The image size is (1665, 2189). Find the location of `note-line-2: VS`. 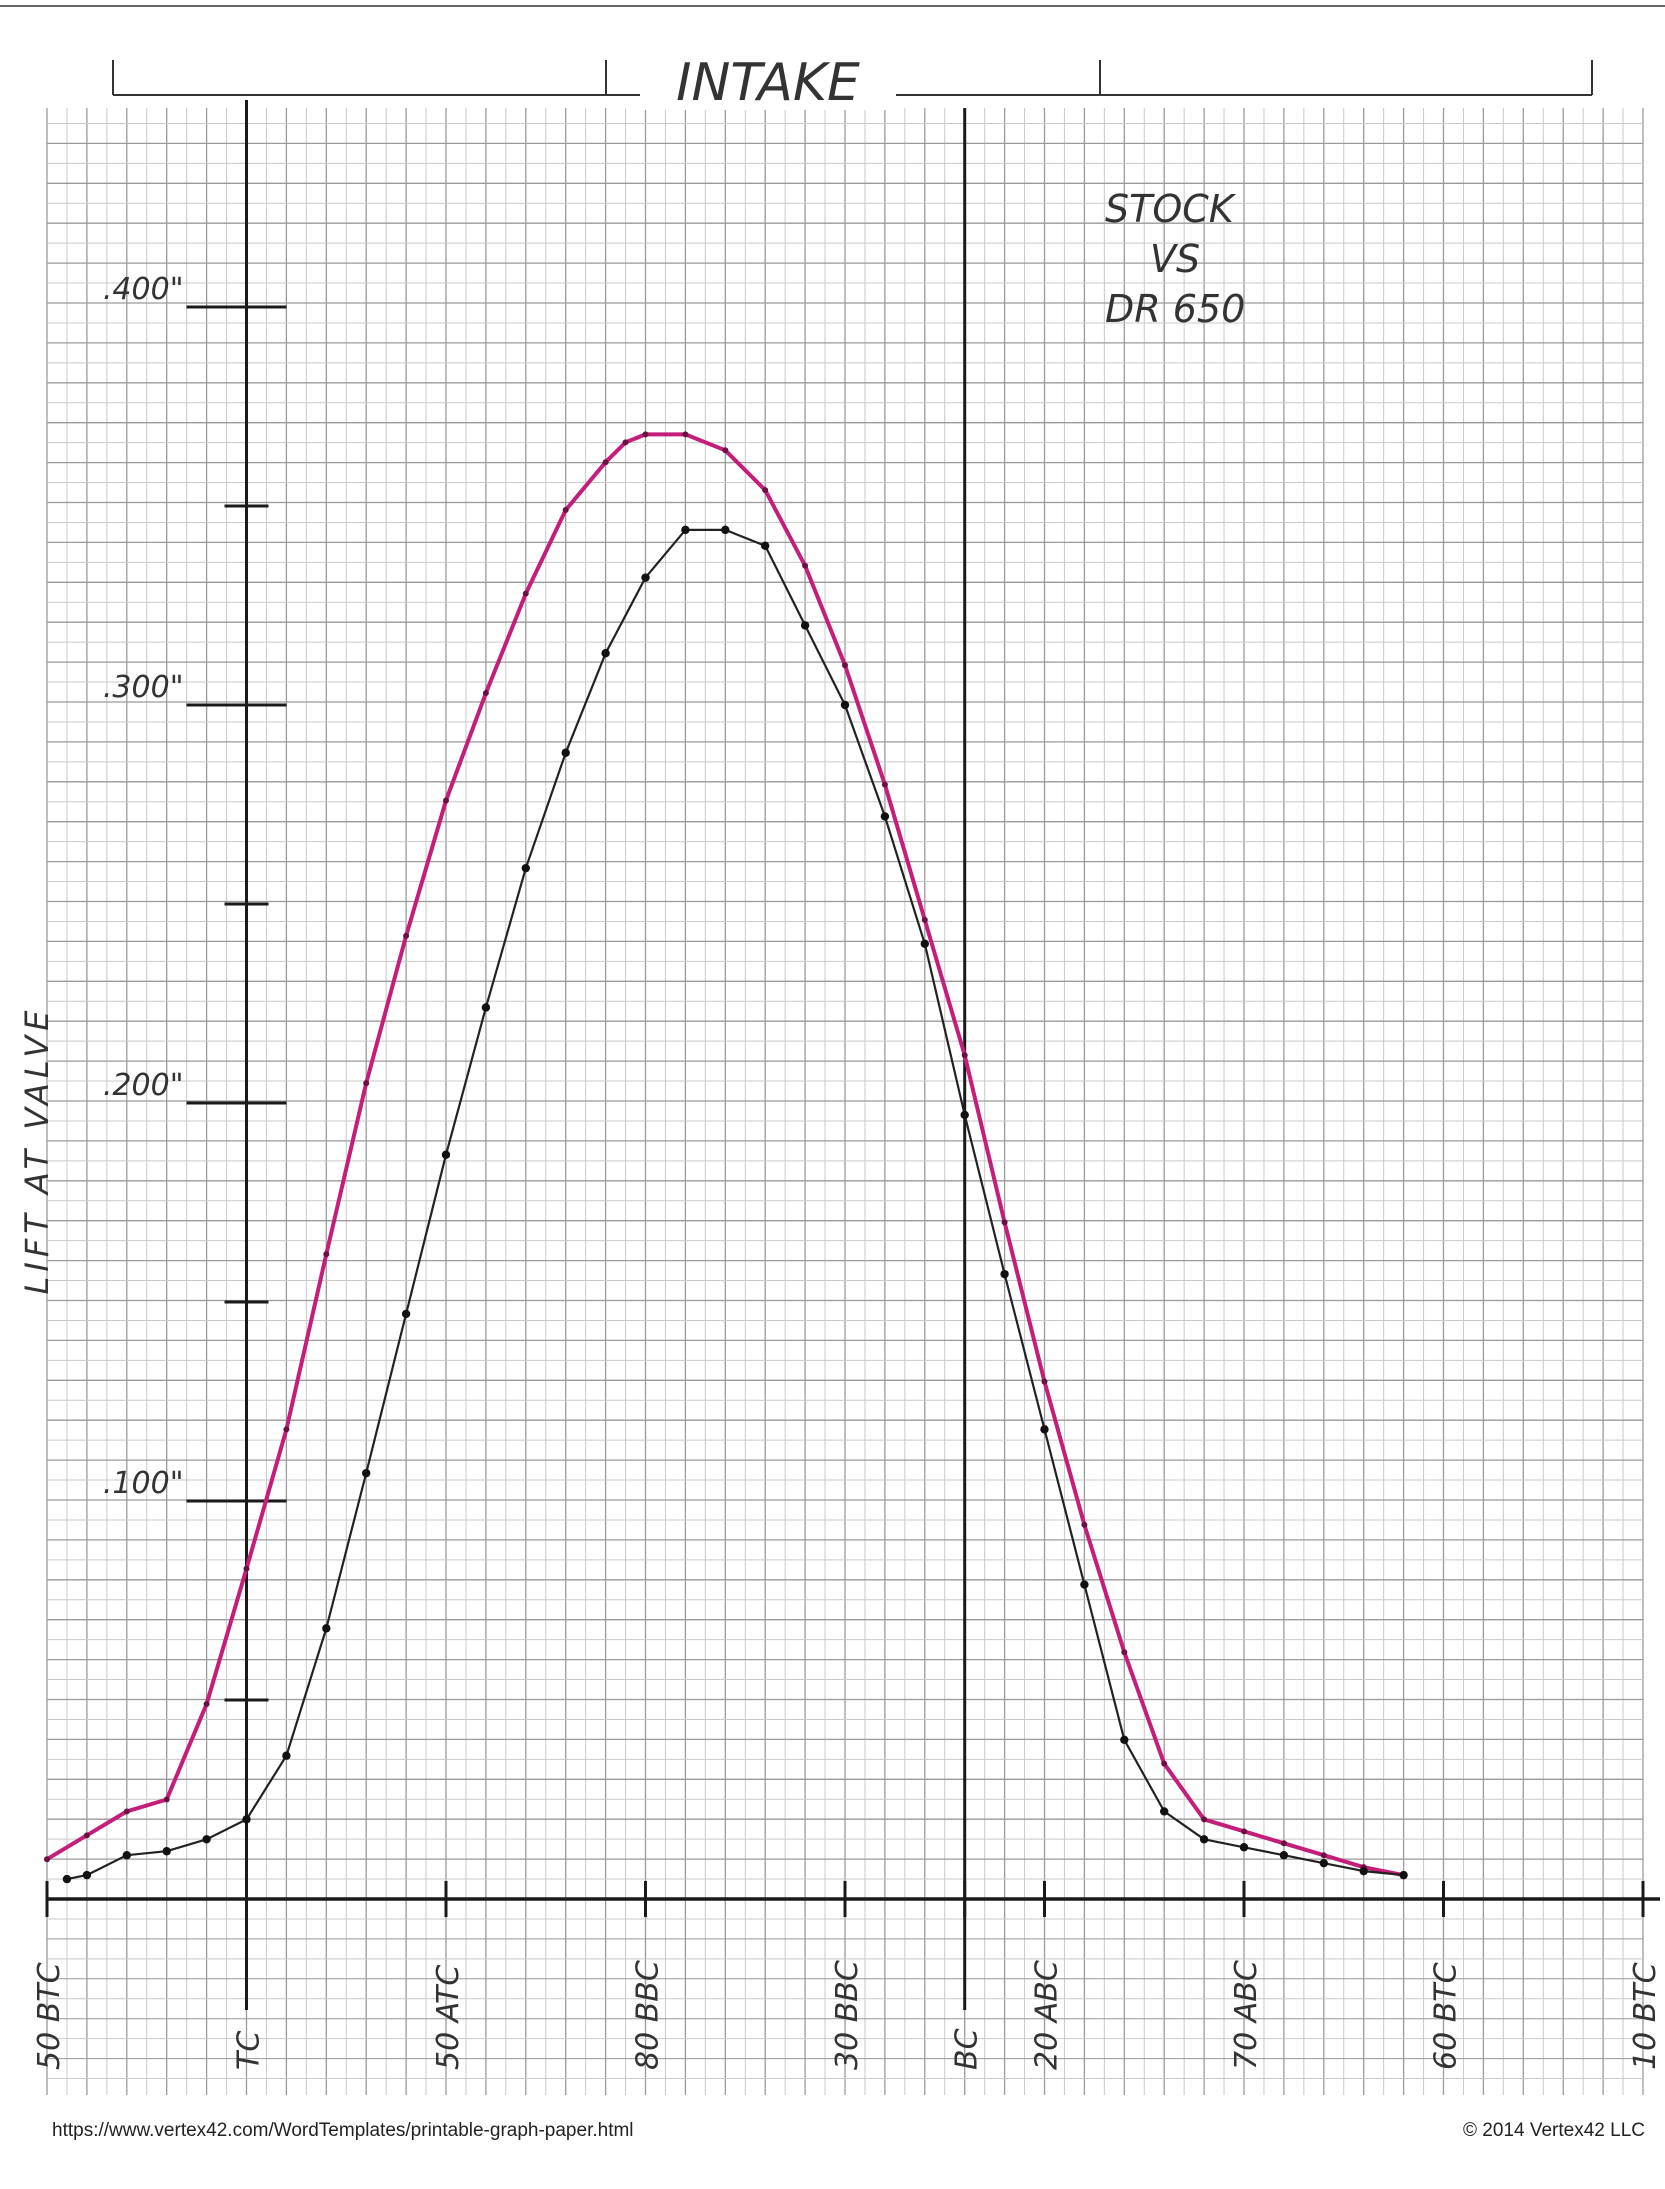

note-line-2: VS is located at coordinates (1175, 259).